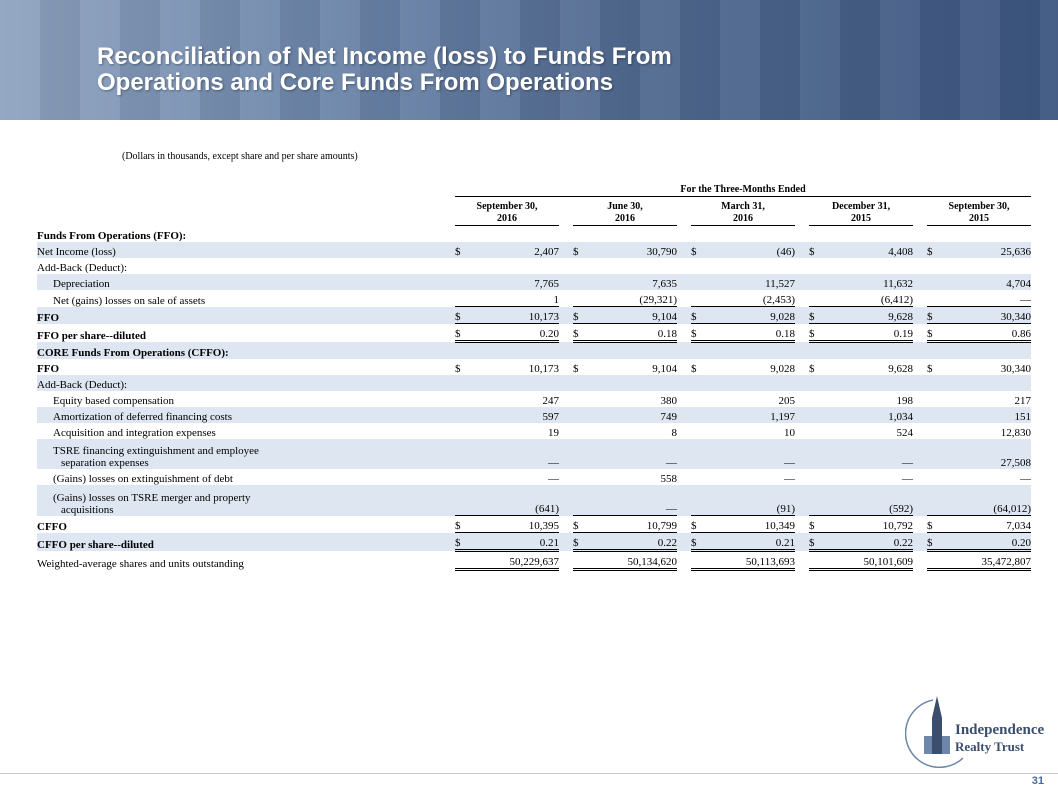  I want to click on row-label-line: Funds From Operations (FFO):, so click(112, 236).